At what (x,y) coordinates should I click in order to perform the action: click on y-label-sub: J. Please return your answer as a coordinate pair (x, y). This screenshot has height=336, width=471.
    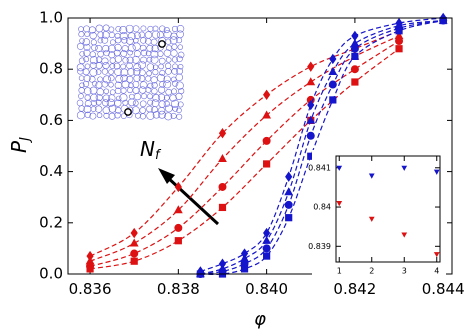
    Looking at the image, I should click on (25, 140).